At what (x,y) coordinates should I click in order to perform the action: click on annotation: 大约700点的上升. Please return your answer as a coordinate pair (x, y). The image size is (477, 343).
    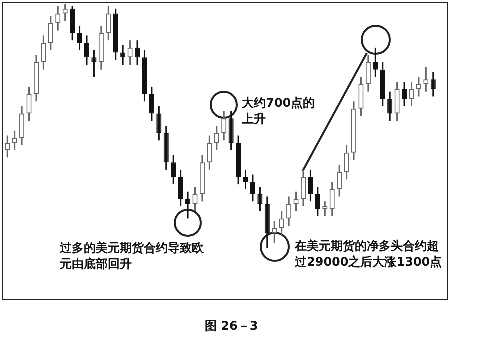
    Looking at the image, I should click on (279, 111).